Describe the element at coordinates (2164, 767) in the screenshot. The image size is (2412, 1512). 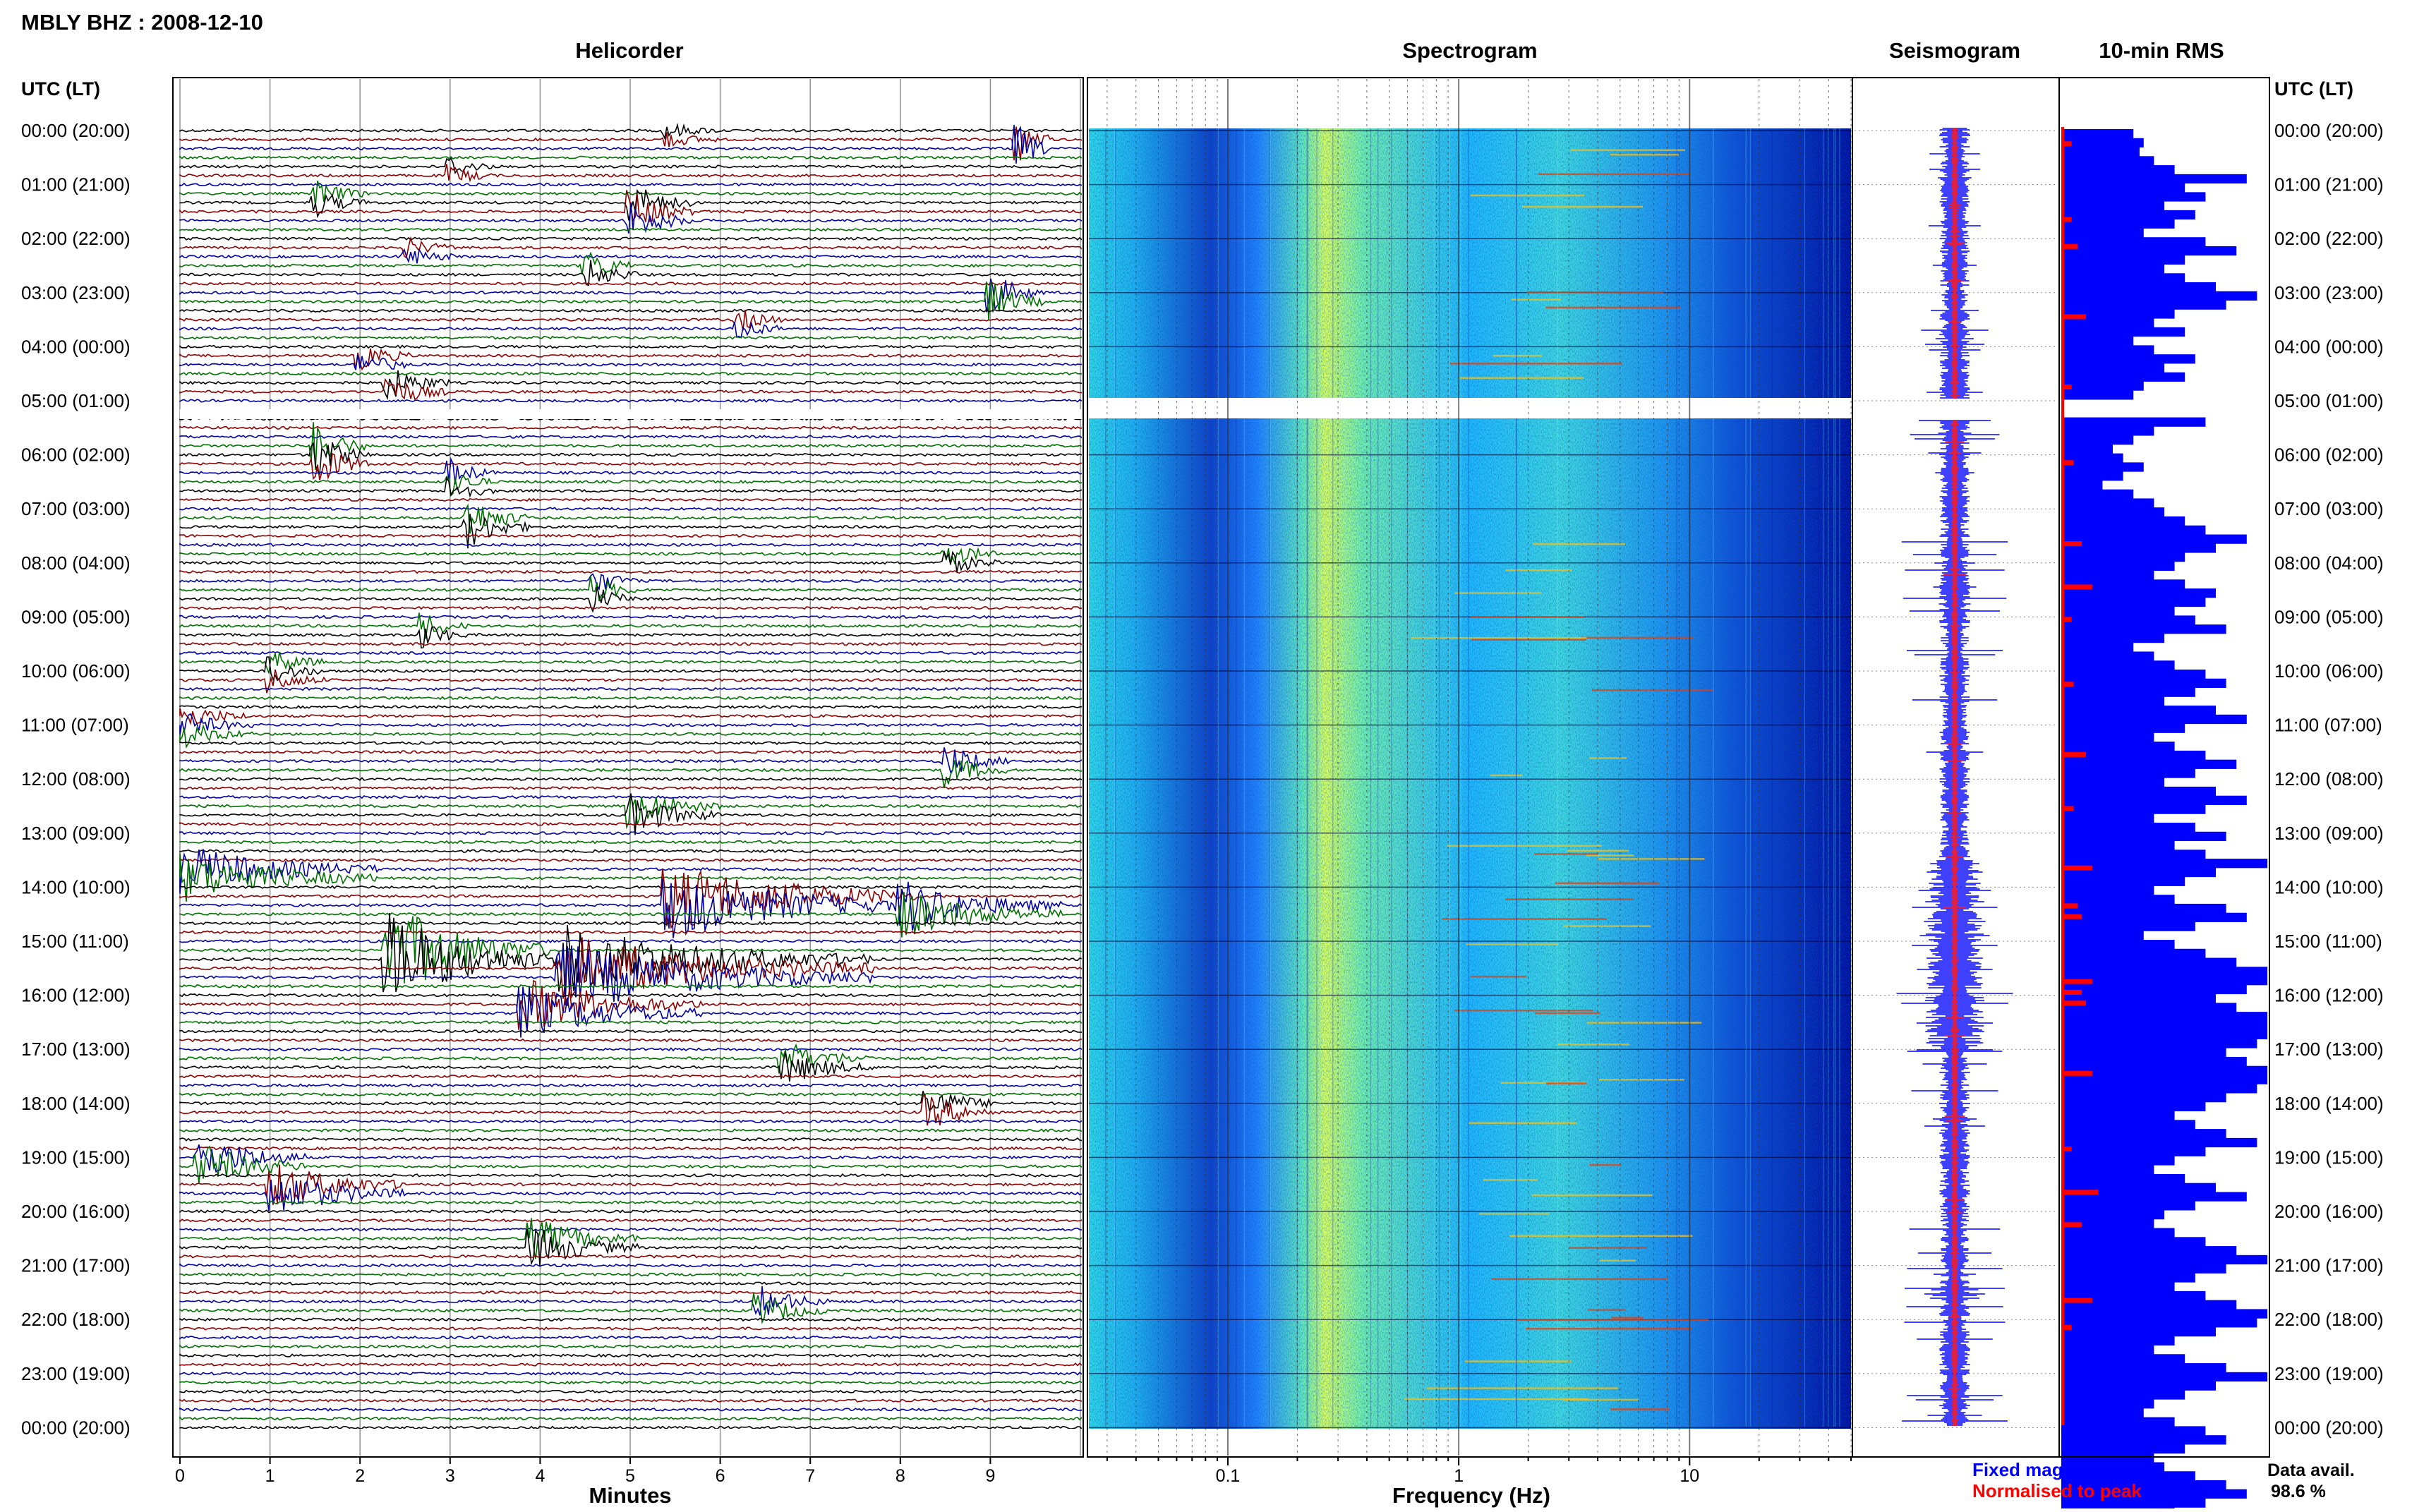
I see `rms-frame` at that location.